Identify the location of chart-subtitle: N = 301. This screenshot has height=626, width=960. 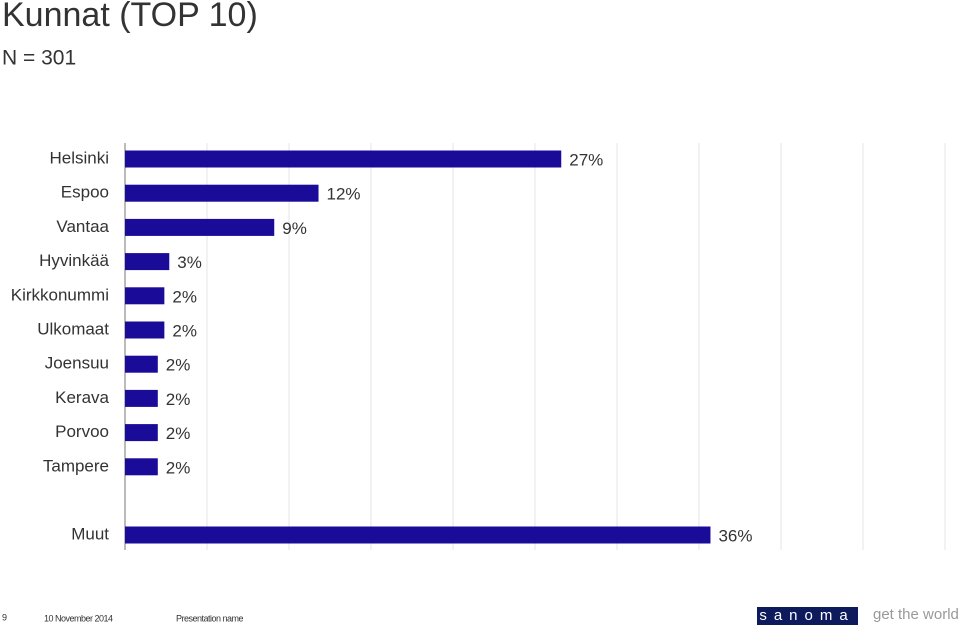
(39, 58).